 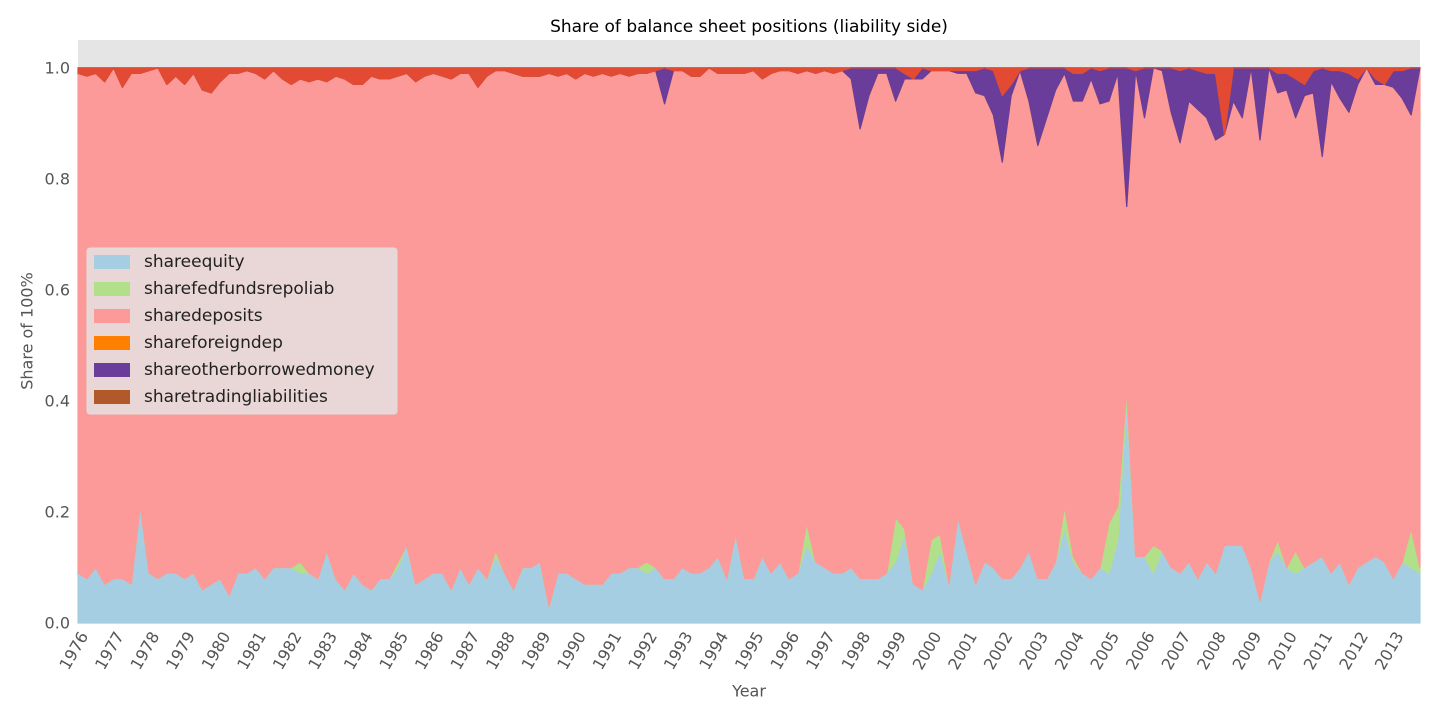 What do you see at coordinates (194, 262) in the screenshot?
I see `legend-label: shareequity` at bounding box center [194, 262].